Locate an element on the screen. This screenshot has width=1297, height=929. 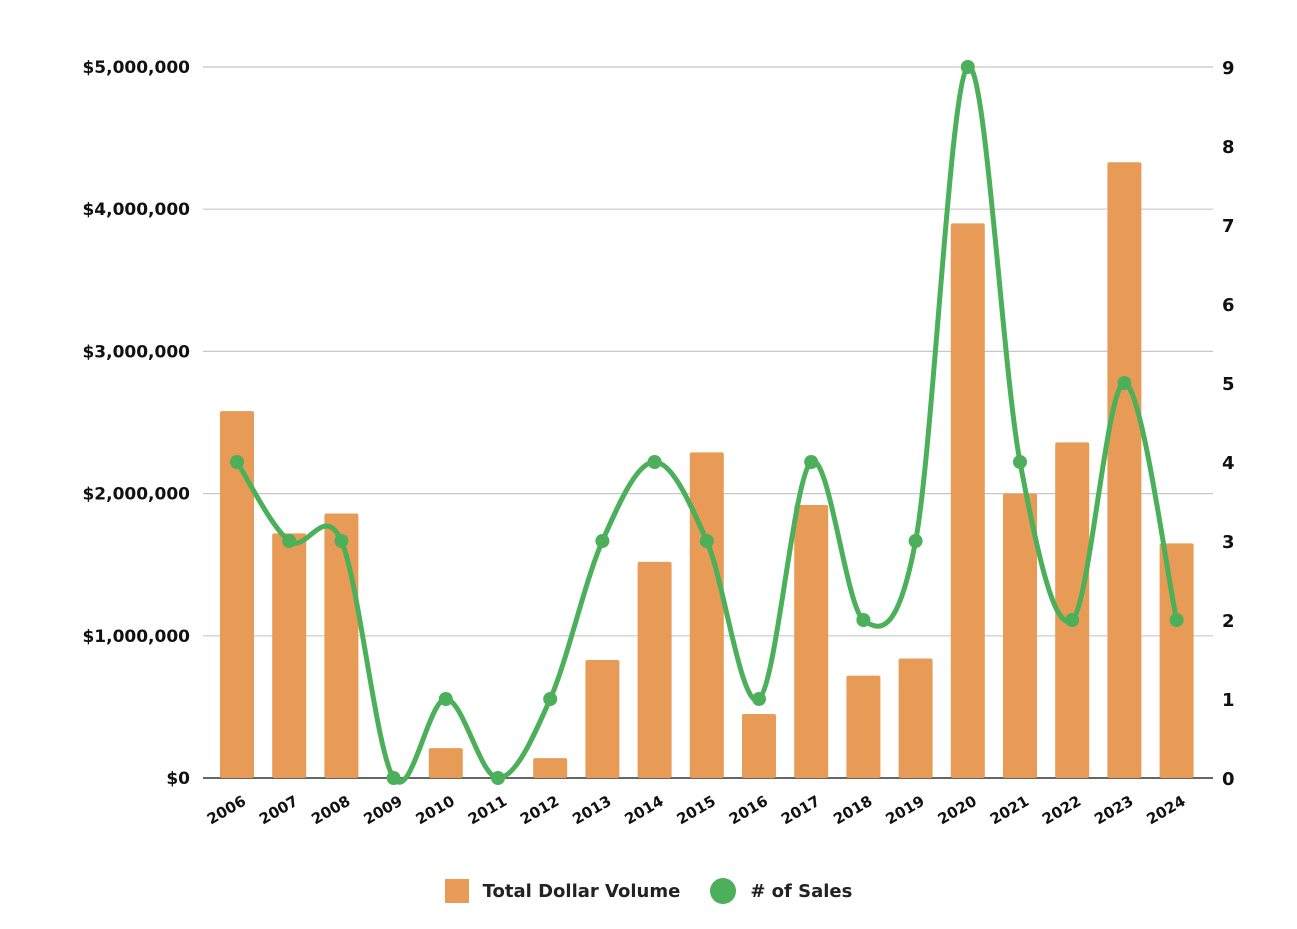
legend-dot-swatch is located at coordinates (723, 891).